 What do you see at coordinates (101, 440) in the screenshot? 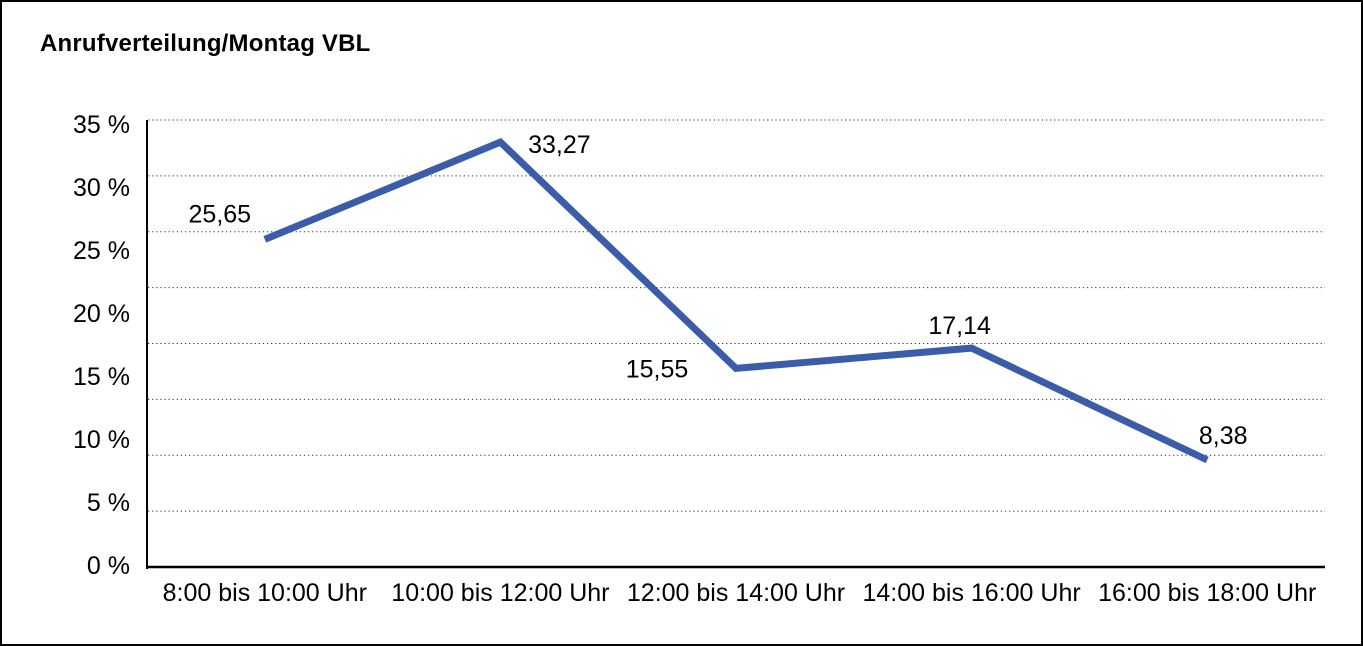
I see `y-tick-label: 10 %` at bounding box center [101, 440].